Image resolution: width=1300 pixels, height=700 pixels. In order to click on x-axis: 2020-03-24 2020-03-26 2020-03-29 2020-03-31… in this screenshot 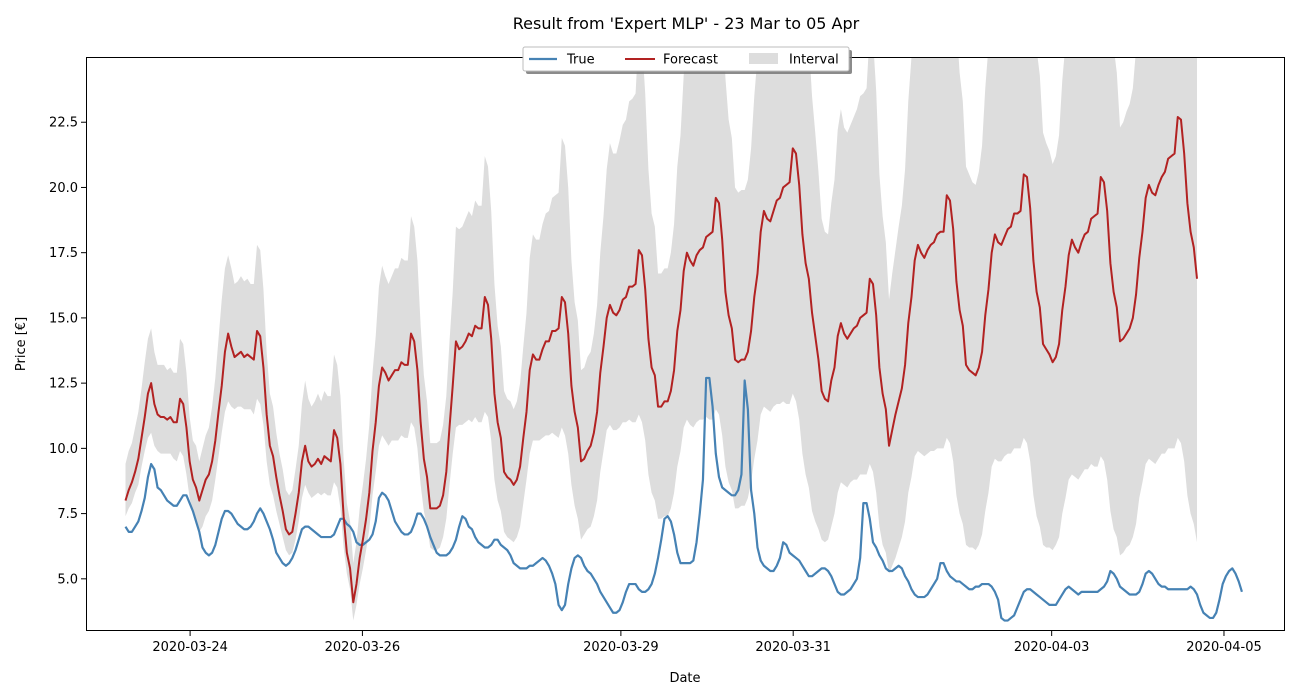, I will do `click(707, 643)`.